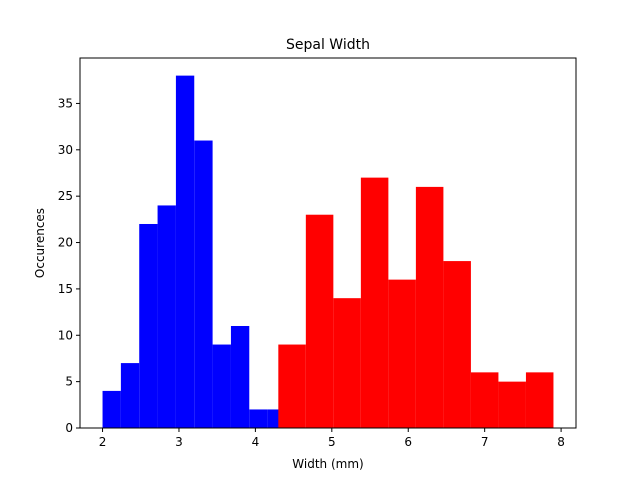  Describe the element at coordinates (484, 400) in the screenshot. I see `histogram-bar-s1-b7` at that location.